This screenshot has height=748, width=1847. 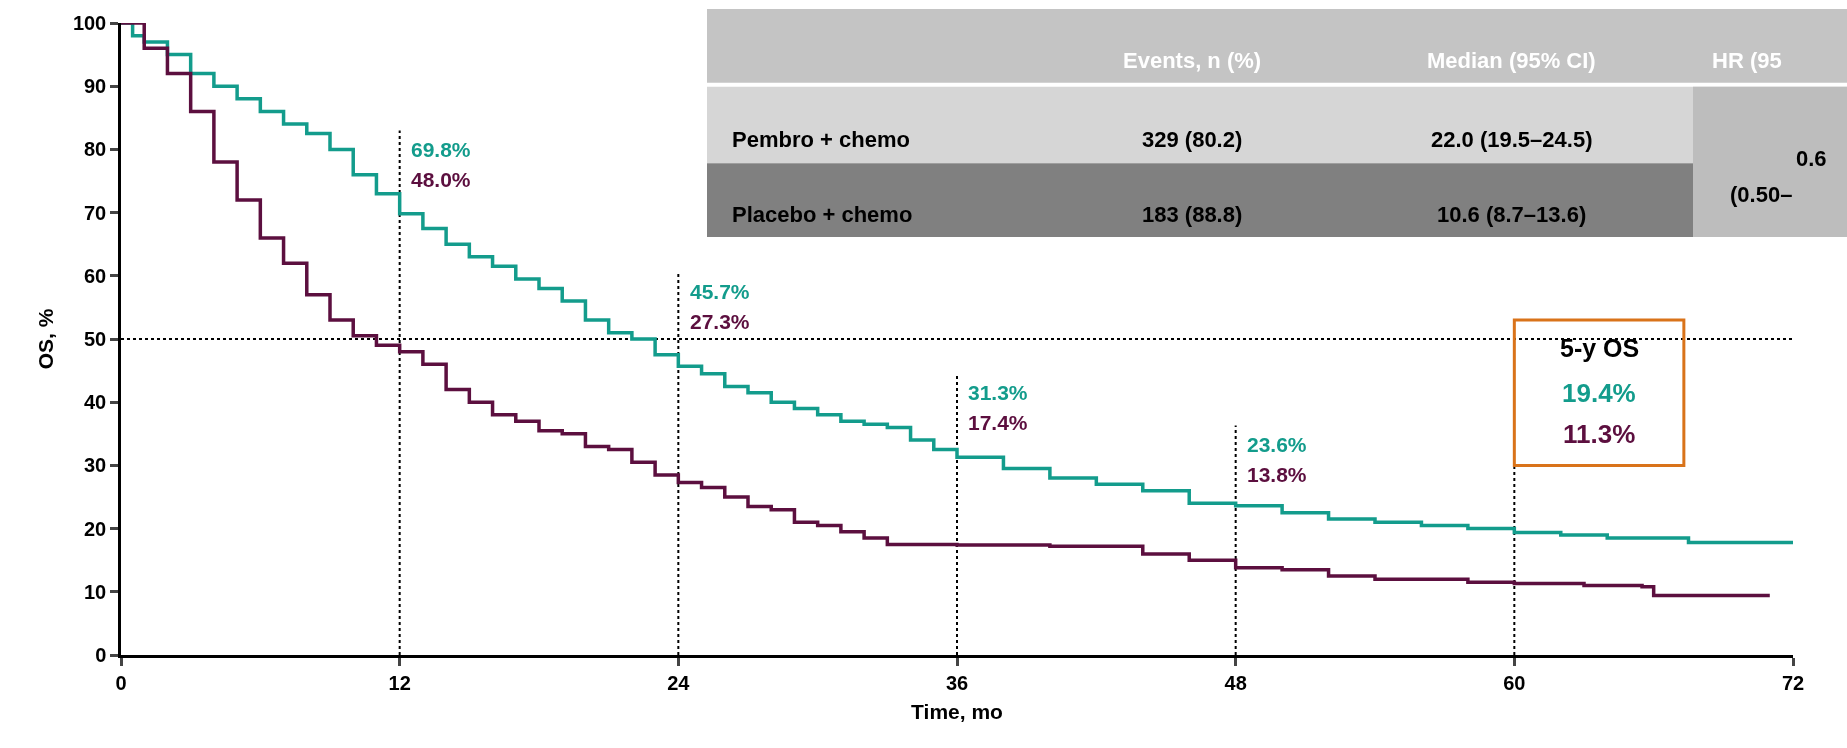 I want to click on x-tick-label: 48, so click(x=1235, y=682).